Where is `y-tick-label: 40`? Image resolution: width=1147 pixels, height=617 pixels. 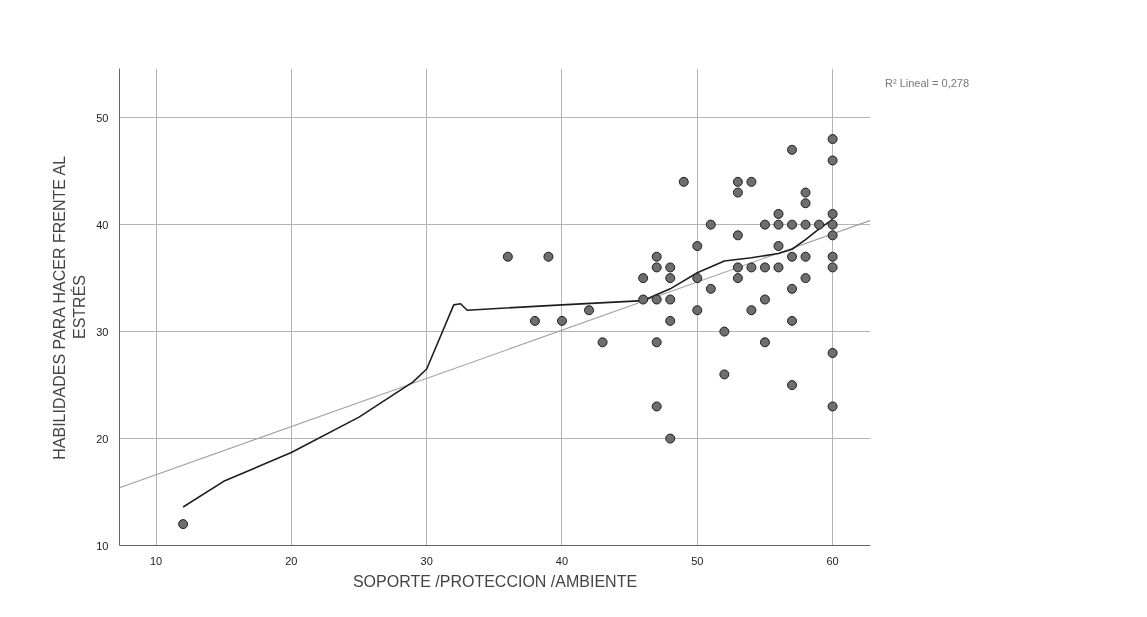 y-tick-label: 40 is located at coordinates (102, 224).